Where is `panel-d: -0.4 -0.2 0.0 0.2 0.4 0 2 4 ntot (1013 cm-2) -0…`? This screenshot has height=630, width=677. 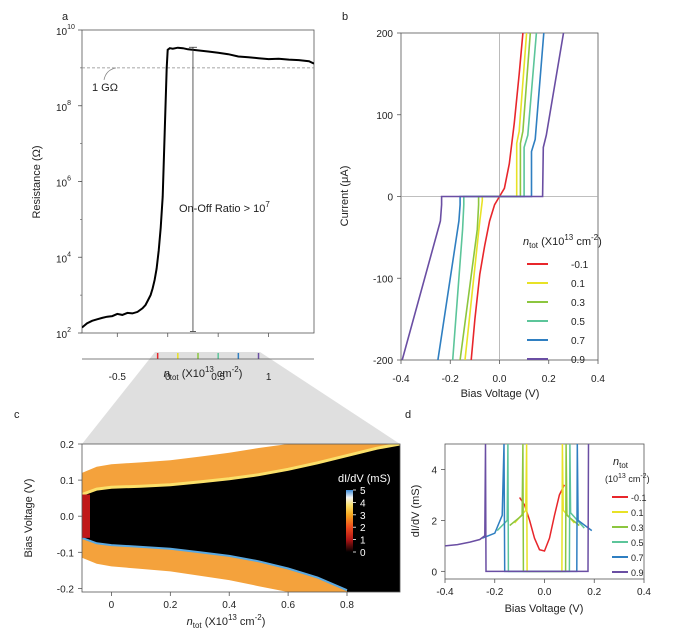 panel-d: -0.4 -0.2 0.0 0.2 0.4 0 2 4 ntot (1013 cm-2) -0… is located at coordinates (530, 529).